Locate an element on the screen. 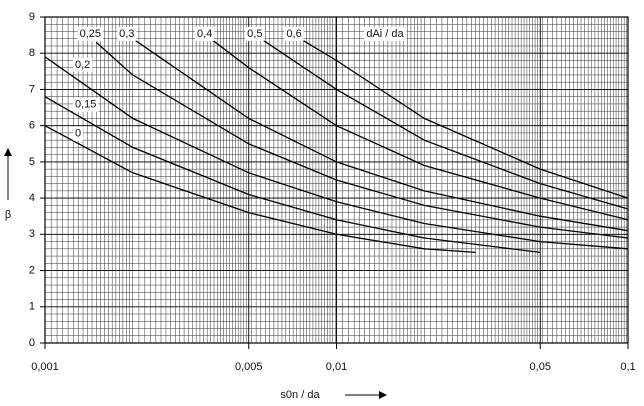  y-tick-label: 2 is located at coordinates (32, 270).